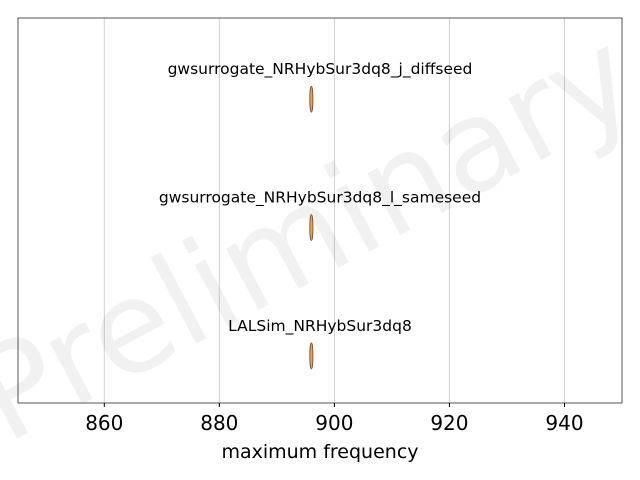 This screenshot has width=640, height=480. Describe the element at coordinates (449, 423) in the screenshot. I see `x-tick-label-920: 920` at that location.